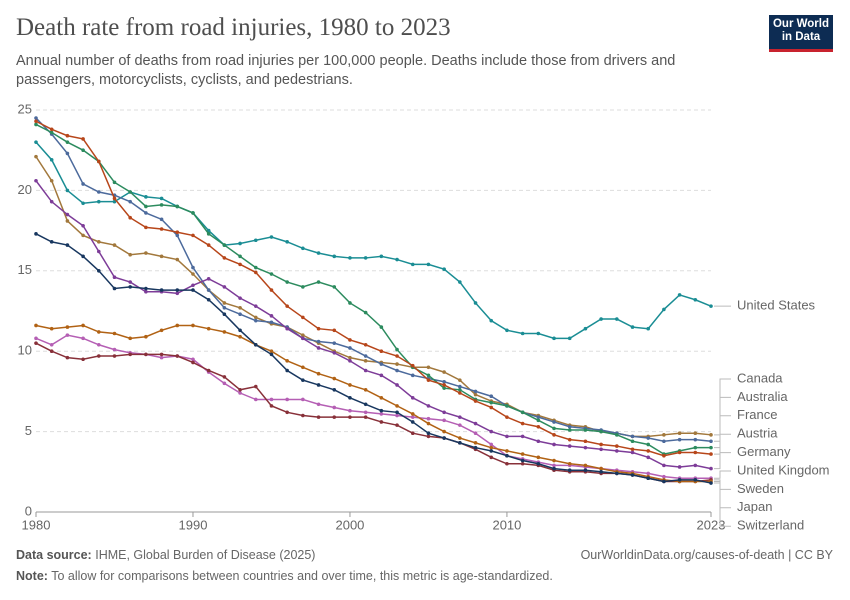 This screenshot has width=850, height=600. I want to click on legend-label: Canada, so click(760, 377).